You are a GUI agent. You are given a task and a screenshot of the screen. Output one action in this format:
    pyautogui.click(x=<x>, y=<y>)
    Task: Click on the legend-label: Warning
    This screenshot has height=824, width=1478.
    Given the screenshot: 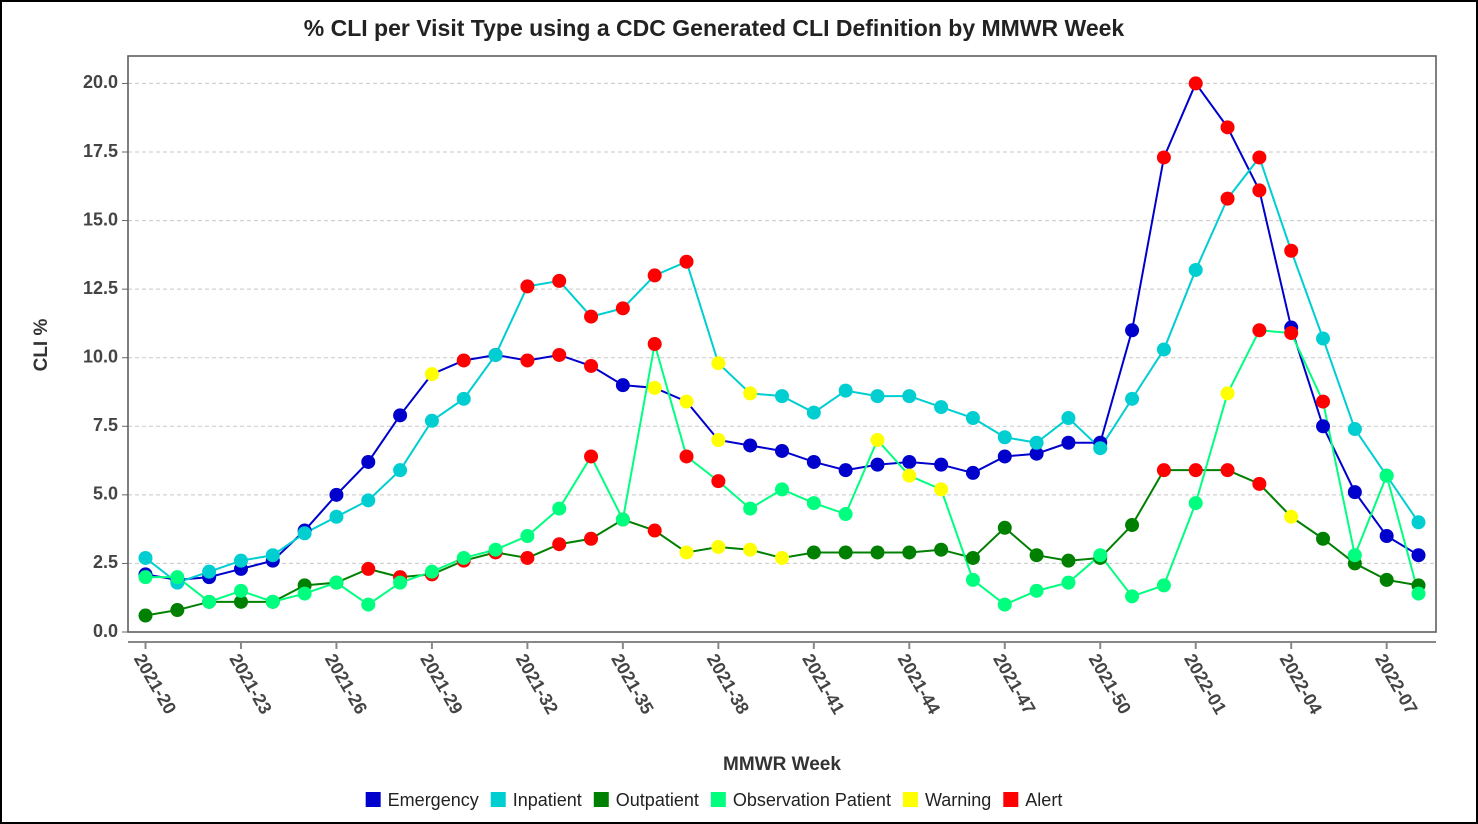 What is the action you would take?
    pyautogui.click(x=958, y=800)
    